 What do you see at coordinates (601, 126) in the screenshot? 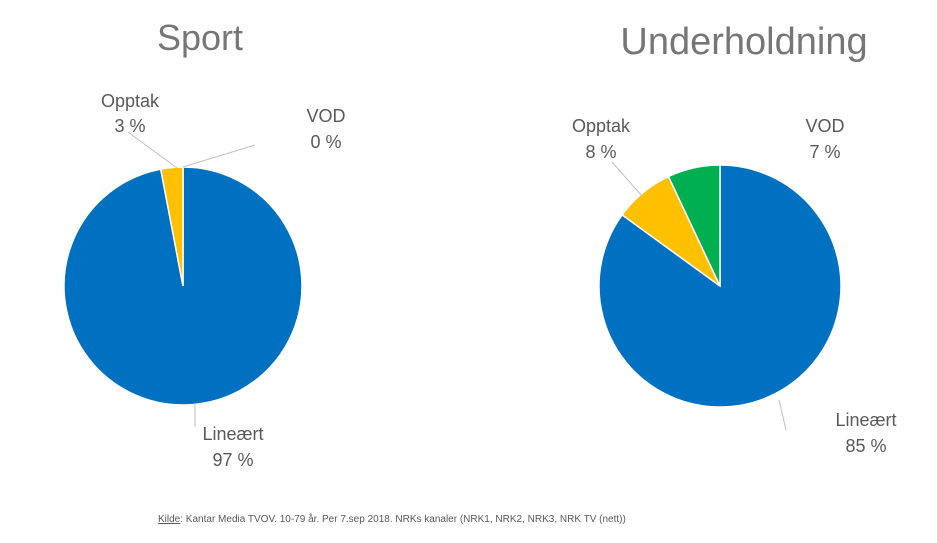
I see `slice-label-opptak-underholdning: Opptak` at bounding box center [601, 126].